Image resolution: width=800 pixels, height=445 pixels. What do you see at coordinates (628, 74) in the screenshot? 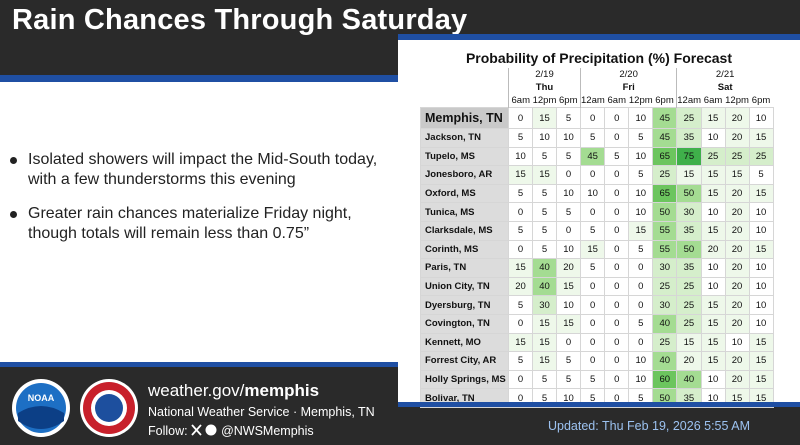
I see `date: 2/20` at bounding box center [628, 74].